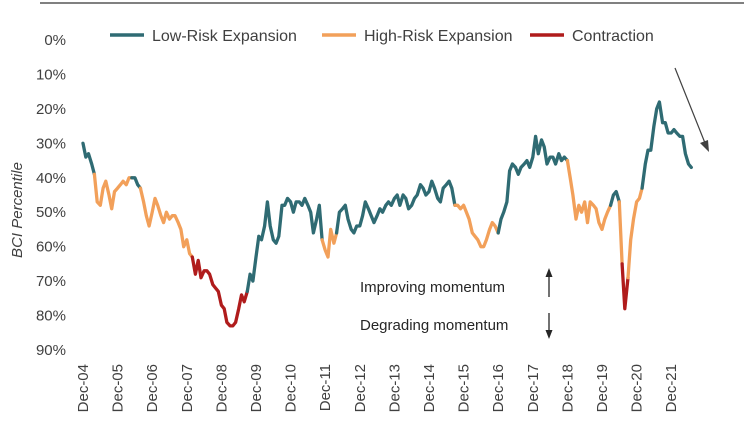  Describe the element at coordinates (221, 388) in the screenshot. I see `x-tick-label: Dec-08` at that location.